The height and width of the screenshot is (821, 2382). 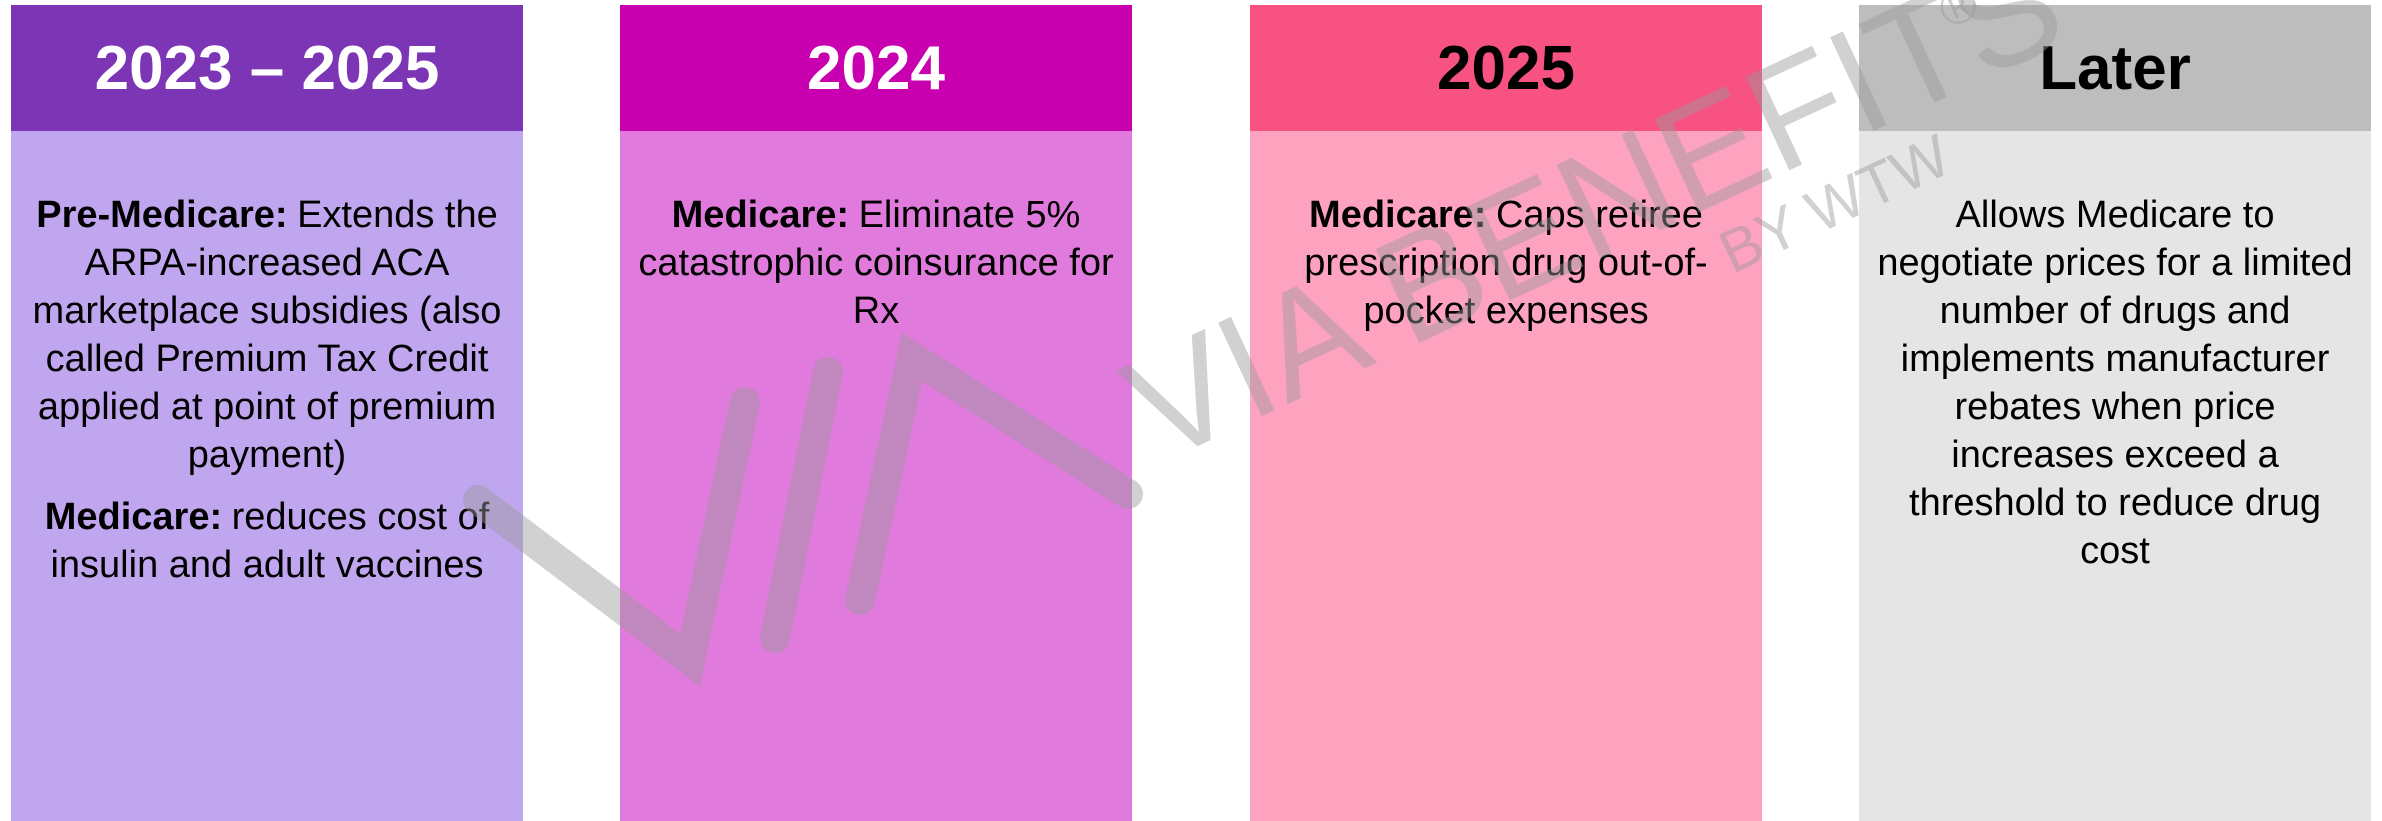 I want to click on column-header: 2024, so click(x=876, y=68).